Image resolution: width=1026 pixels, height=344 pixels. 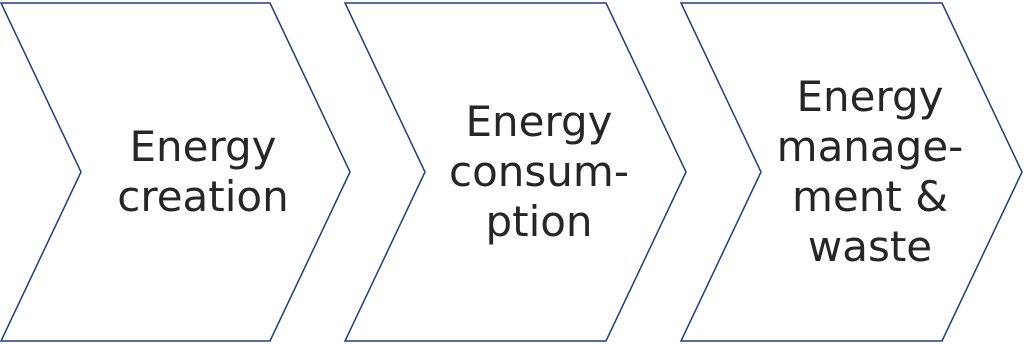 What do you see at coordinates (870, 146) in the screenshot?
I see `chevron-label-line: manage-` at bounding box center [870, 146].